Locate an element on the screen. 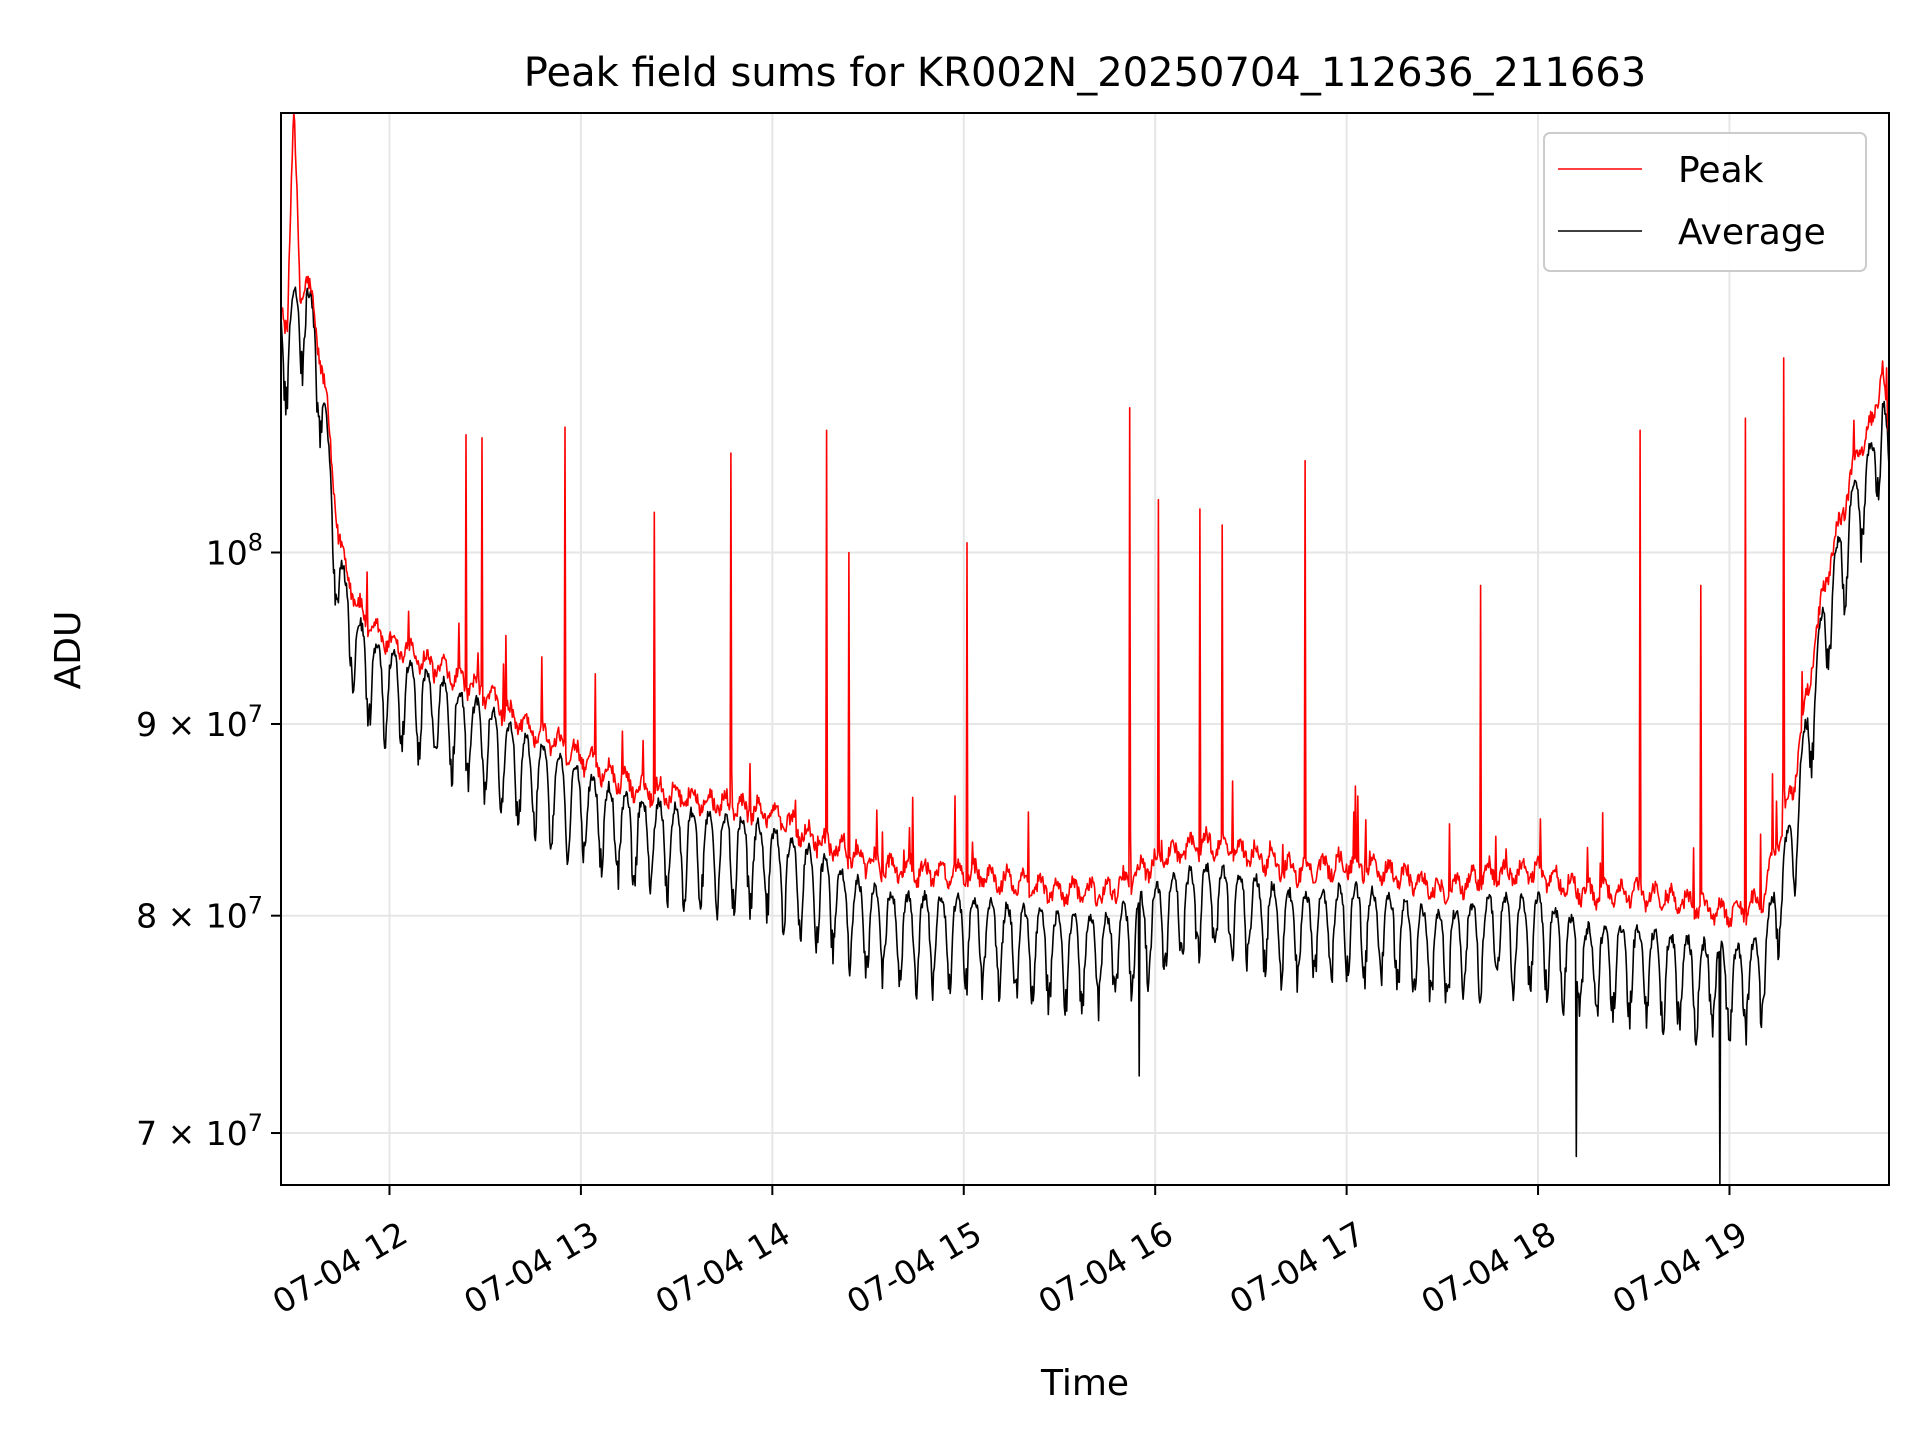 Image resolution: width=1920 pixels, height=1440 pixels. y-tick-base: 10 is located at coordinates (227, 552).